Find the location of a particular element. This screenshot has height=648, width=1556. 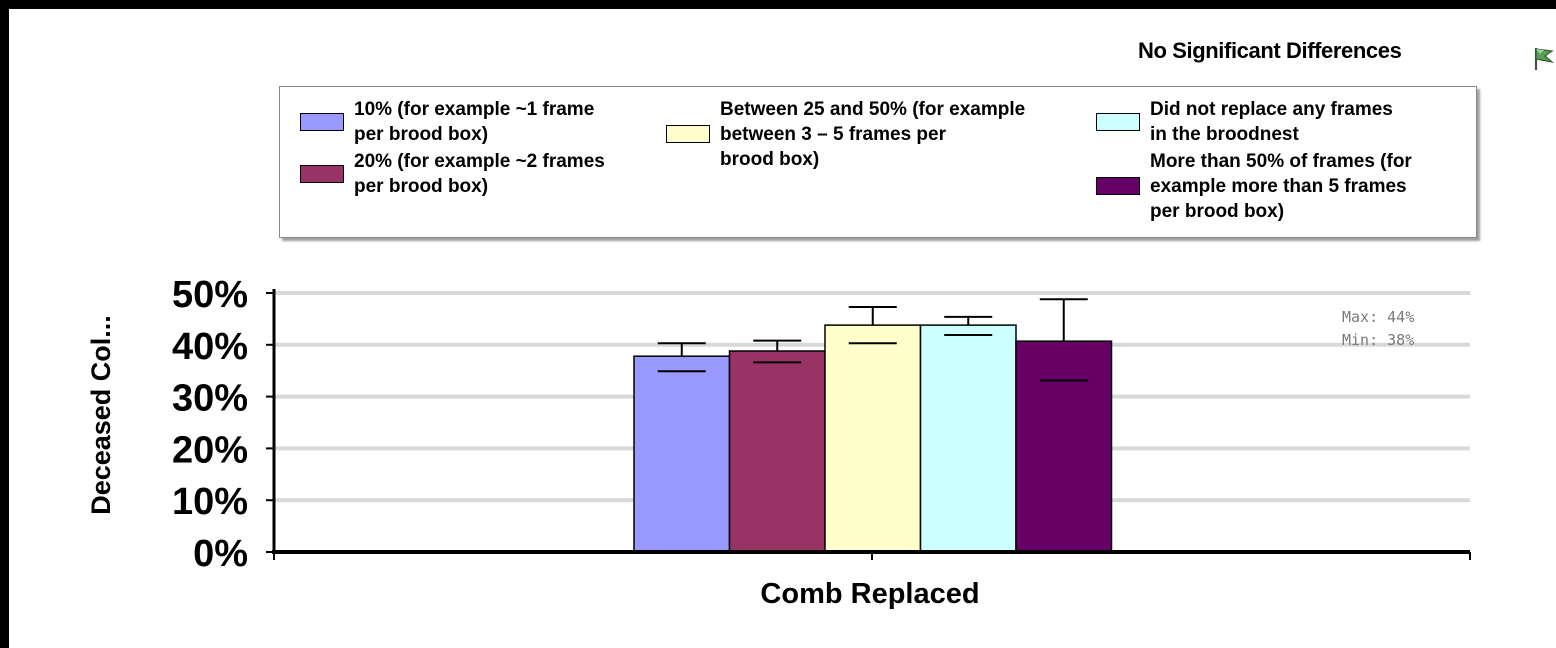

legend-label: 10% (for example ~1 frame per brood box) is located at coordinates (474, 122).